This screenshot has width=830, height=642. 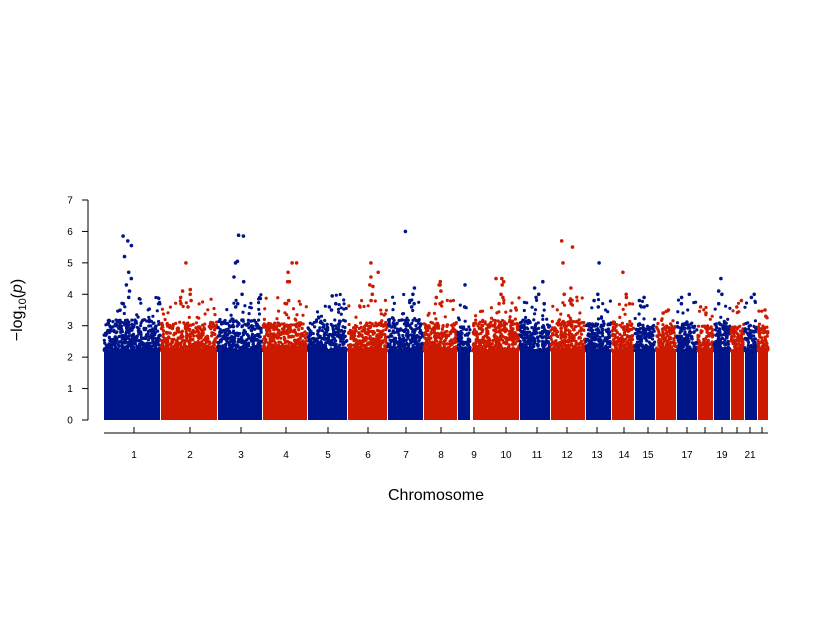 I want to click on y-tick-label: 0, so click(x=70, y=421).